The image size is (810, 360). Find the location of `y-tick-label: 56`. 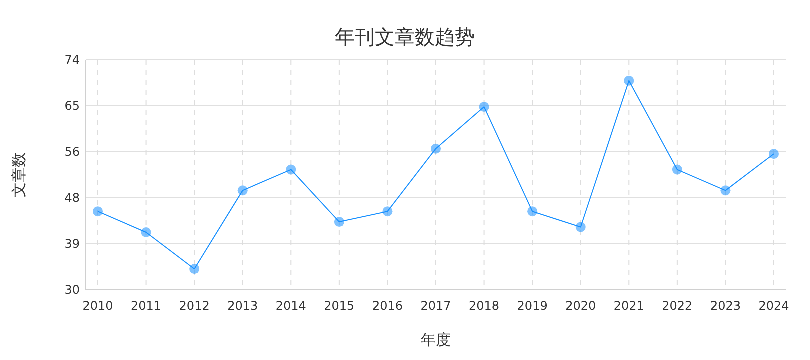

y-tick-label: 56 is located at coordinates (72, 152).